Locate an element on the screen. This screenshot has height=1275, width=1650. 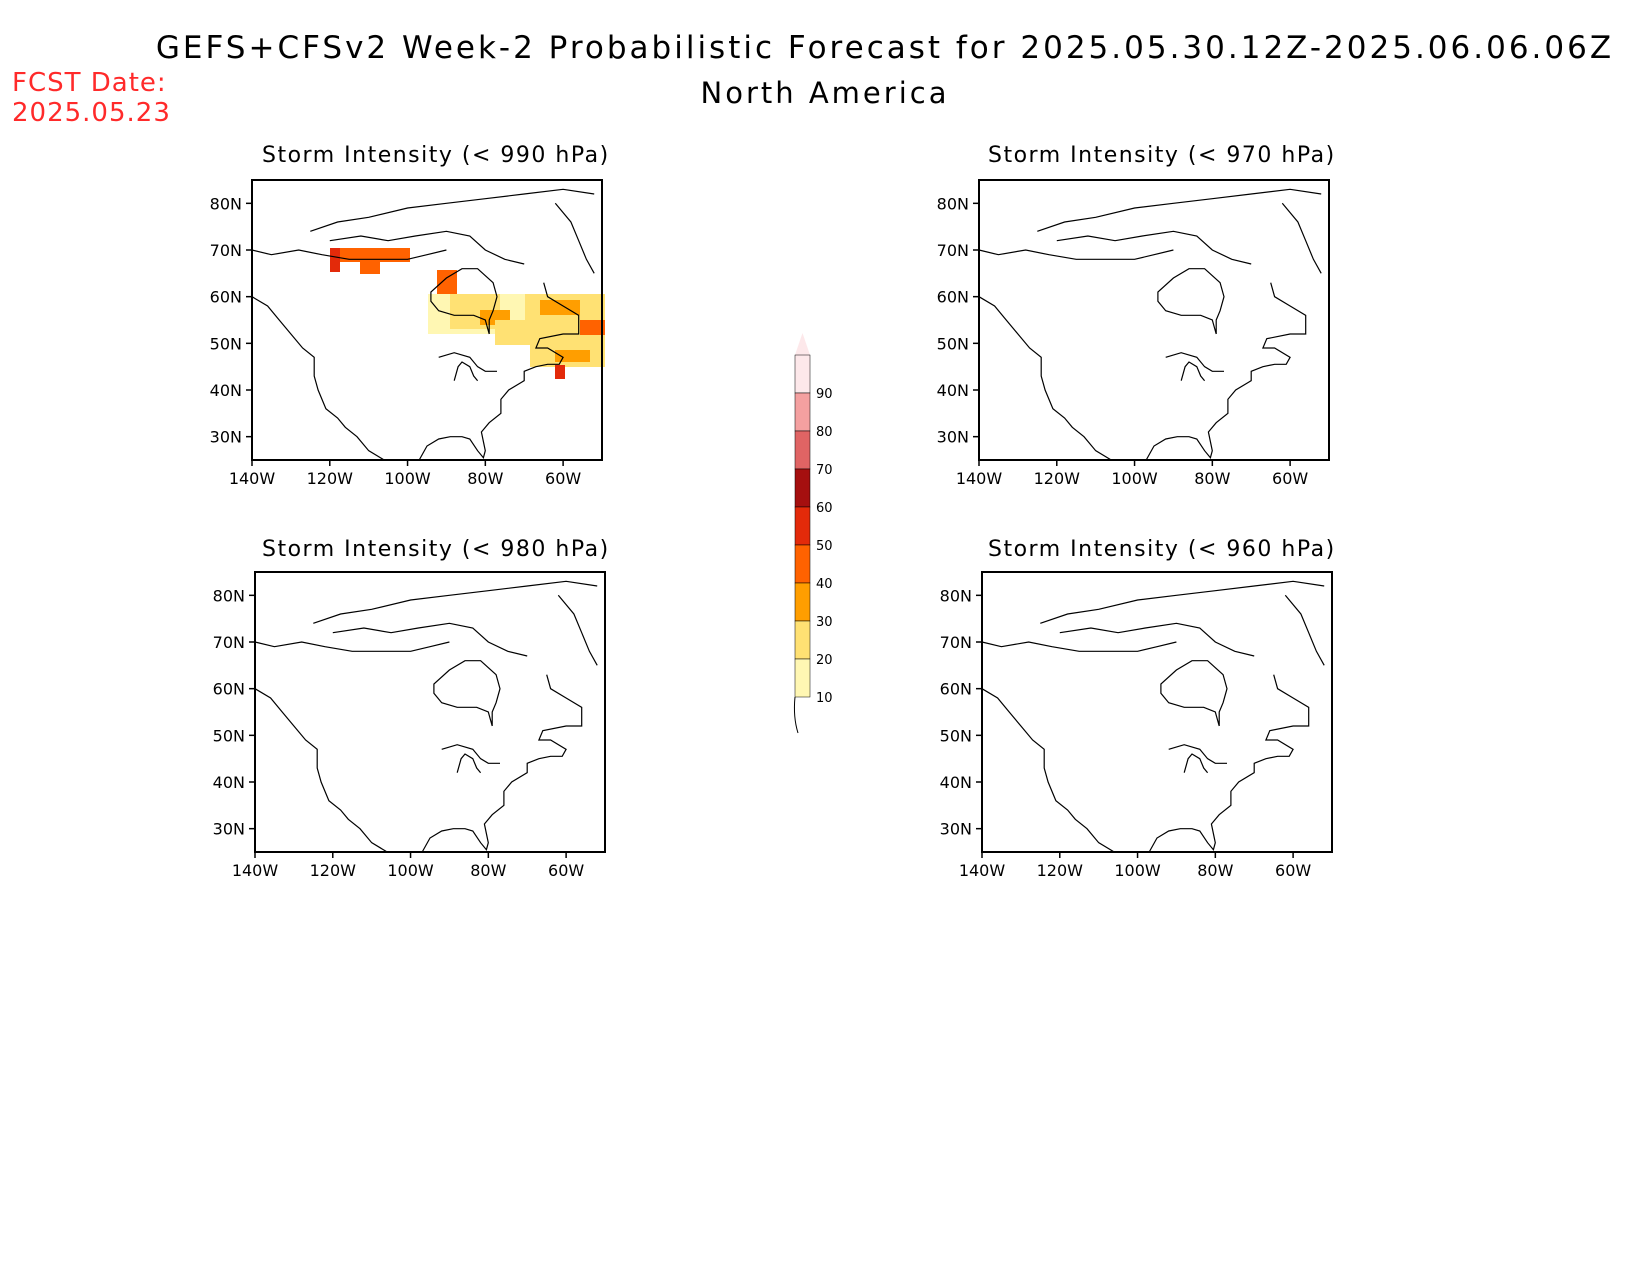
map-panel-970: 80N 70N 60N 50N 40N 30N 140W 120W 100W 80W 60W is located at coordinates (1133, 333).